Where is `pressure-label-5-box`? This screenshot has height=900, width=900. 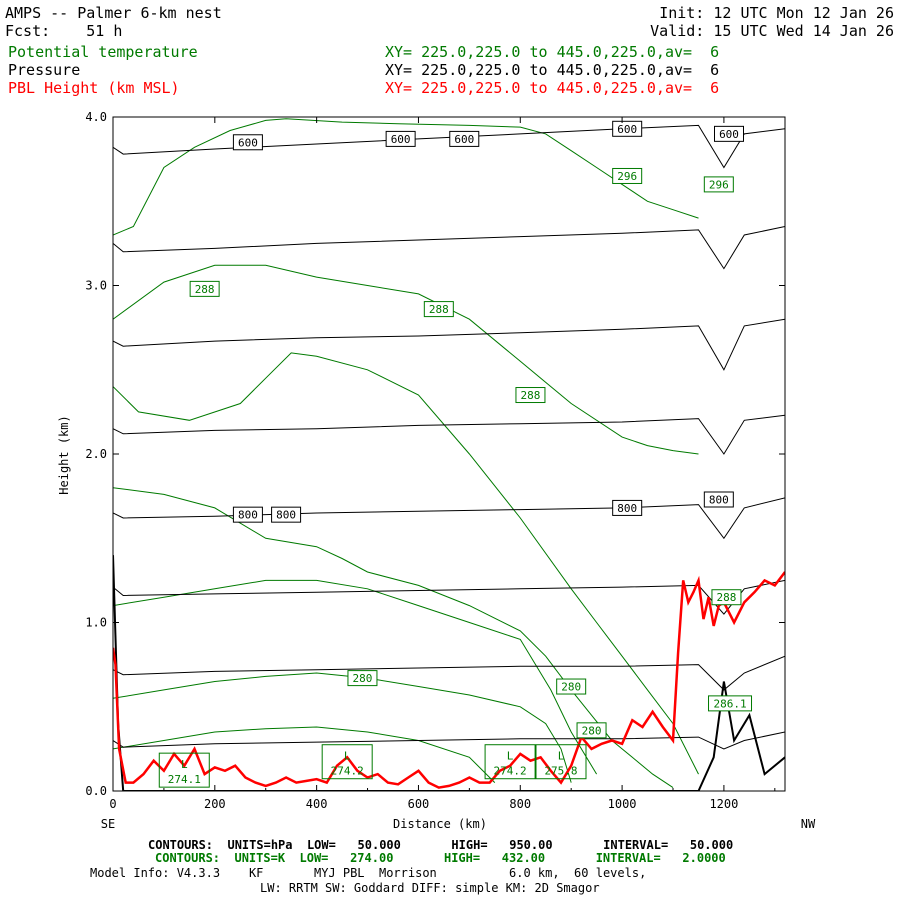 pressure-label-5-box is located at coordinates (247, 514).